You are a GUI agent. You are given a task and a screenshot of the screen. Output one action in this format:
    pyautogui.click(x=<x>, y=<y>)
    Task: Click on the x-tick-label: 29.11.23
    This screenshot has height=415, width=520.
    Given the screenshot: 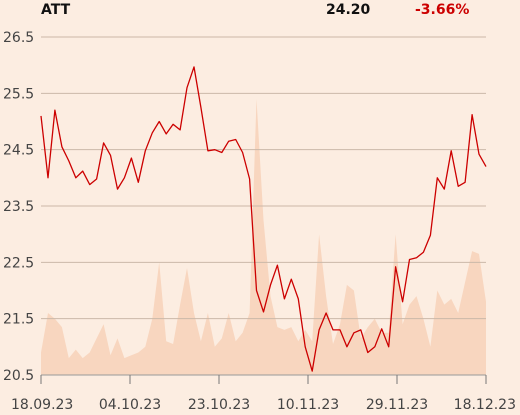 What is the action you would take?
    pyautogui.click(x=397, y=405)
    